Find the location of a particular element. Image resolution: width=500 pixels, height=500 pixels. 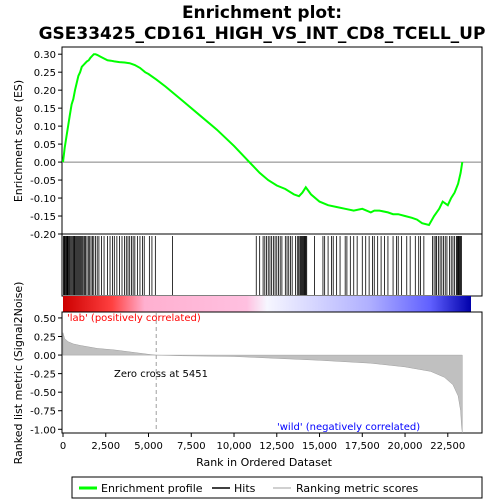

x-tick-label: 15,000 is located at coordinates (319, 446).